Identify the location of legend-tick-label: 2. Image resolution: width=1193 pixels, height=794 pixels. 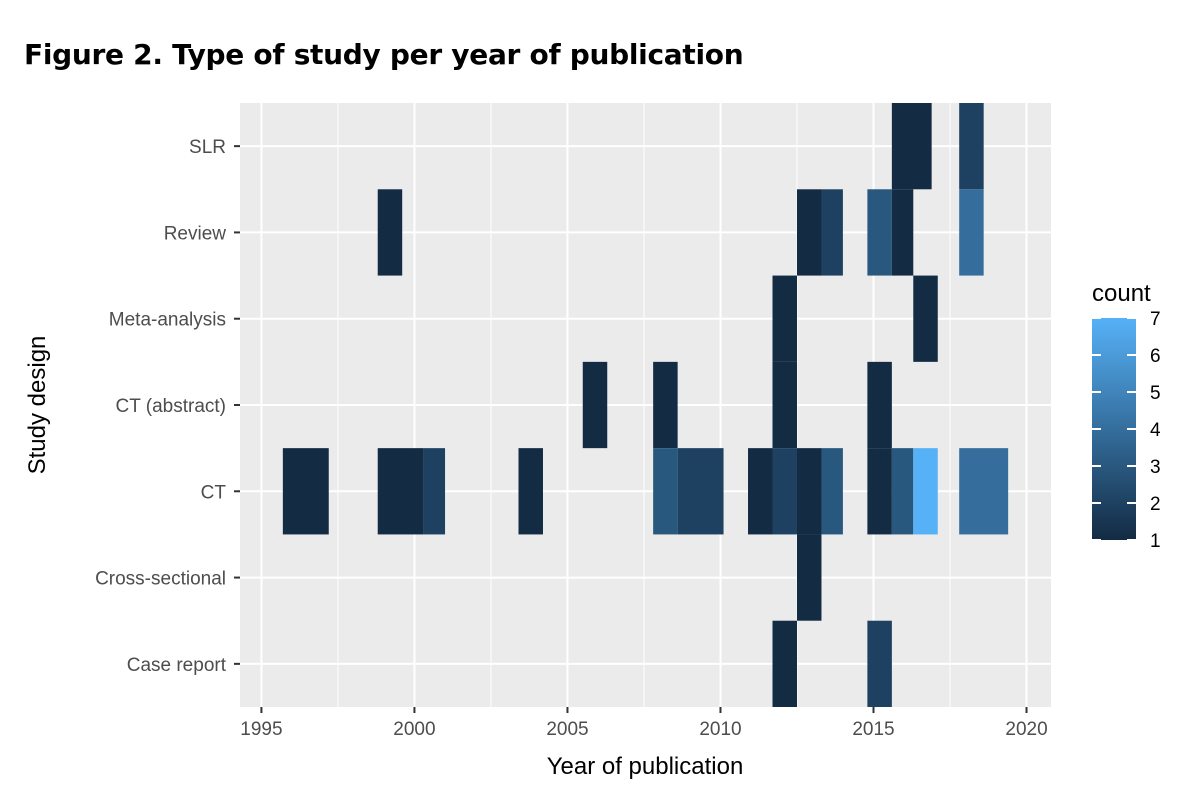
(1155, 504).